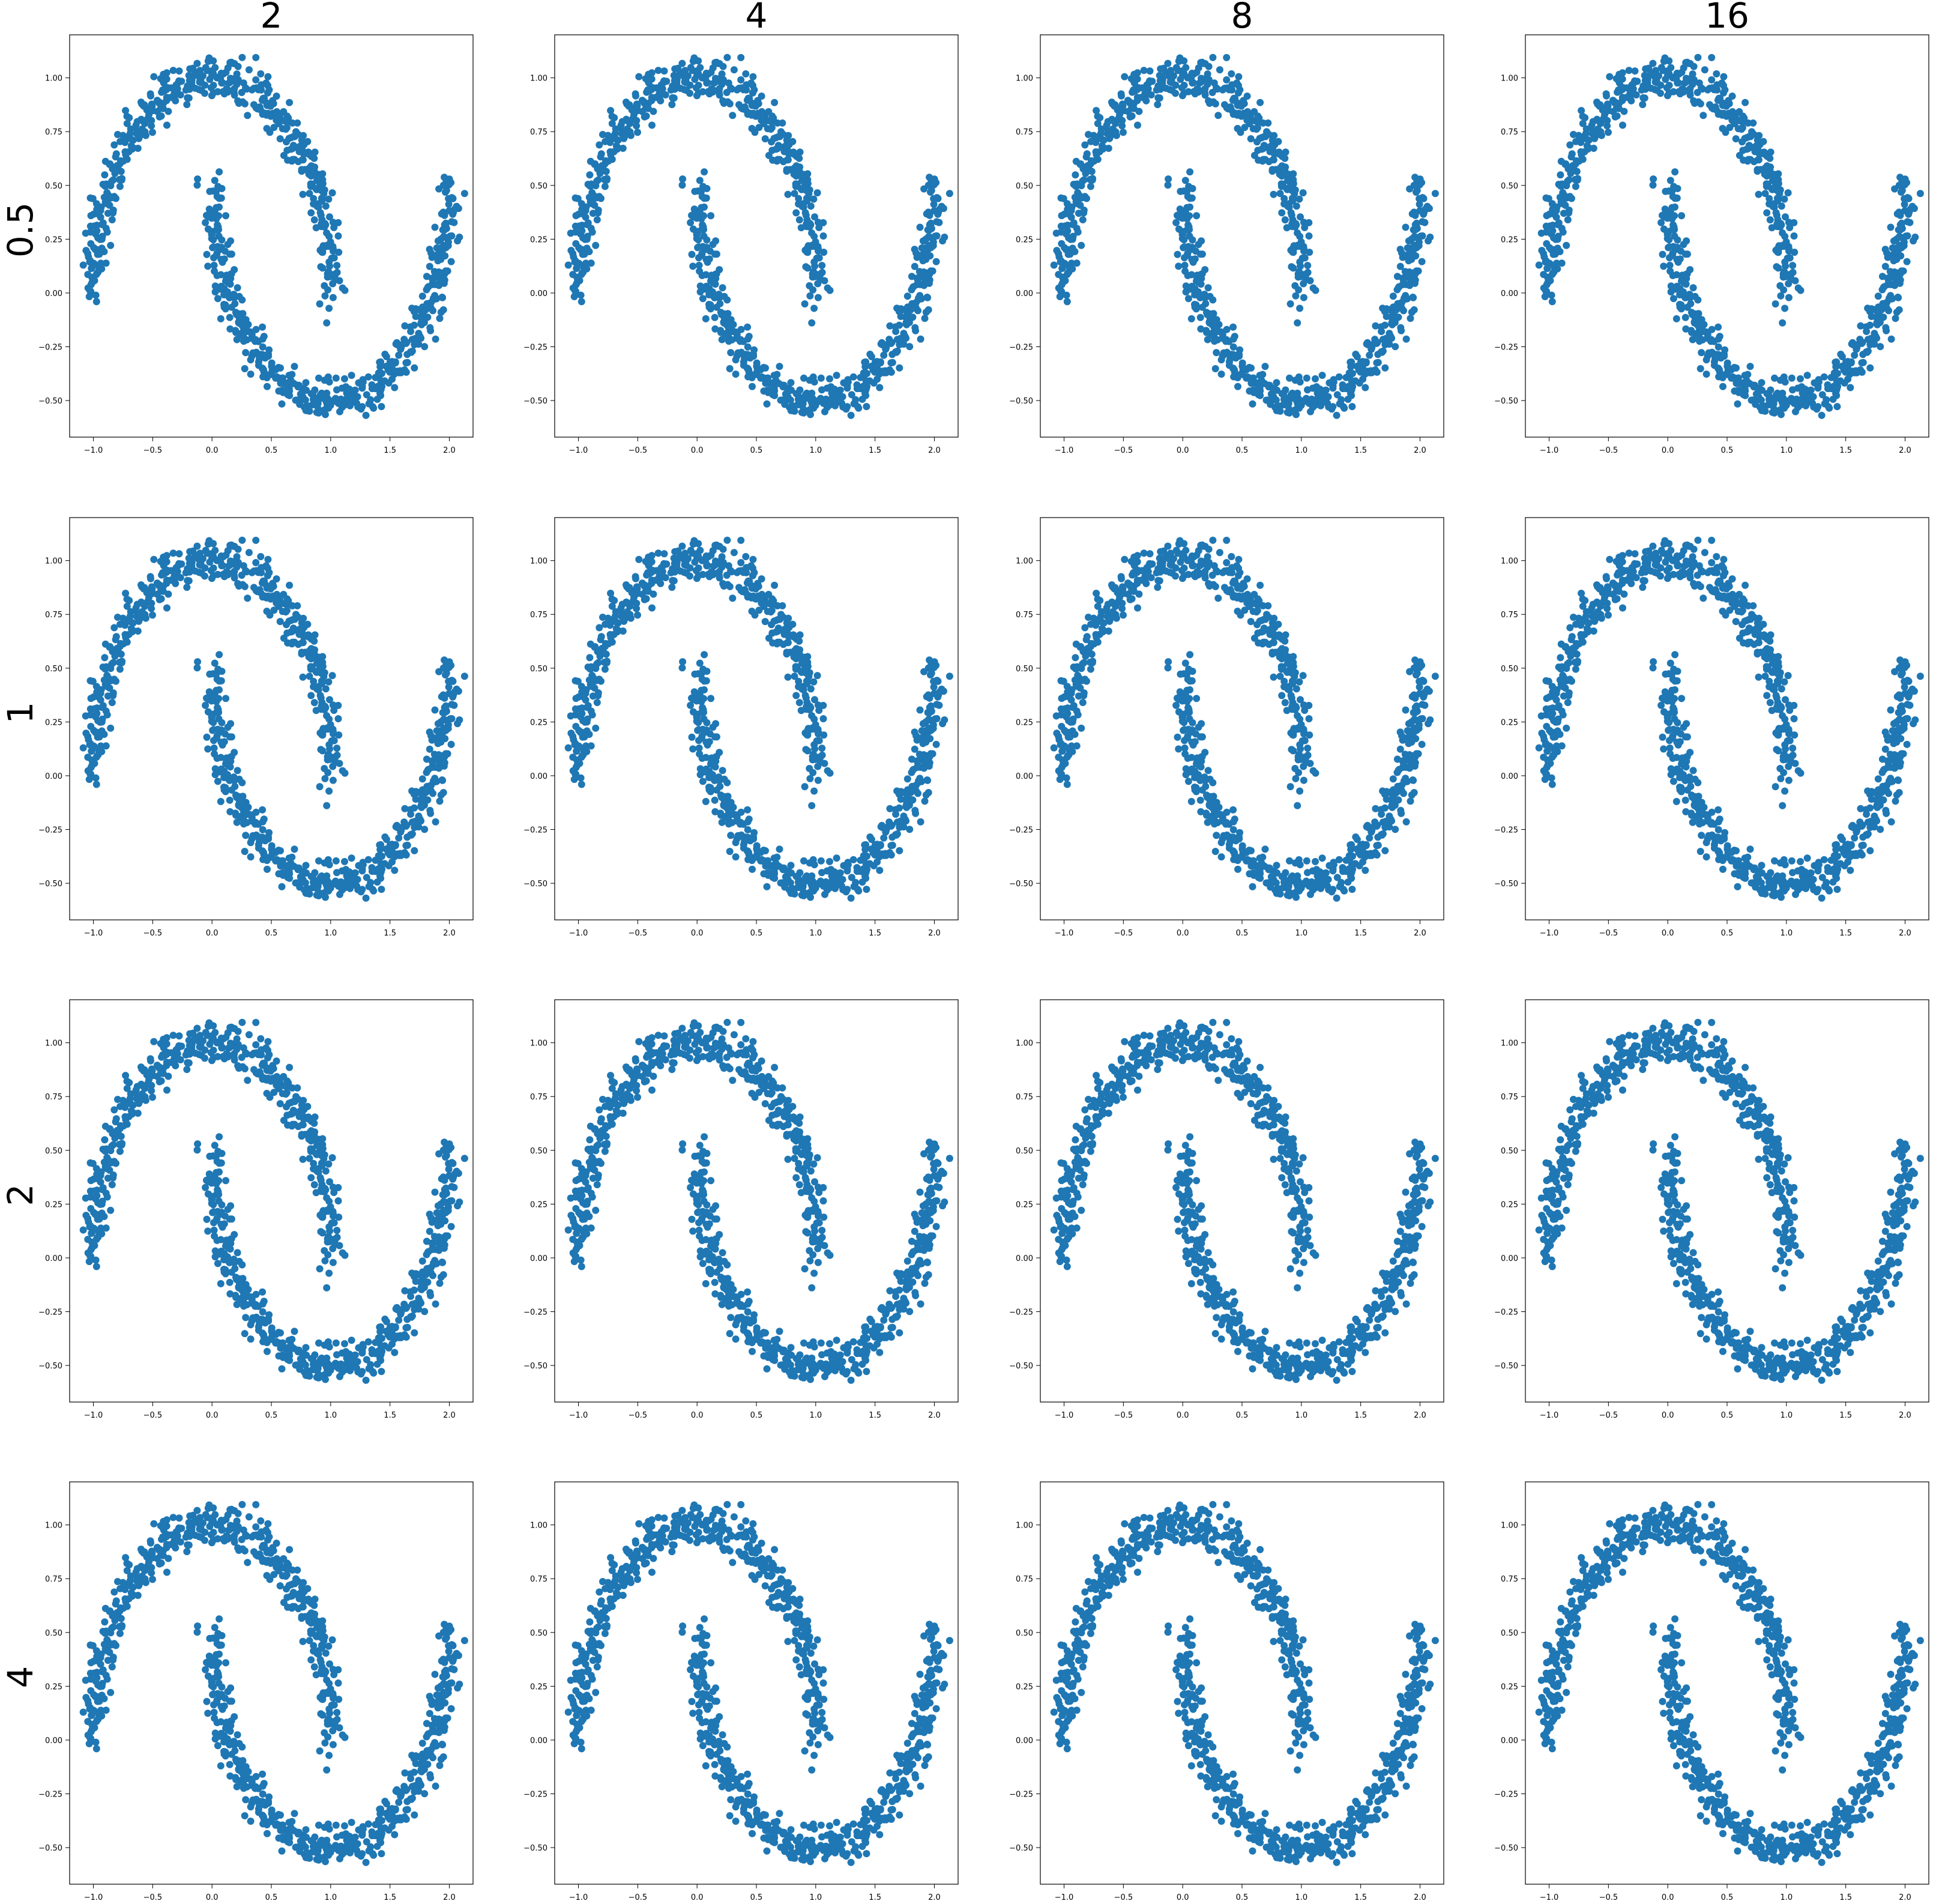 This screenshot has height=1904, width=1936. I want to click on x-tick-label: 0.0, so click(697, 450).